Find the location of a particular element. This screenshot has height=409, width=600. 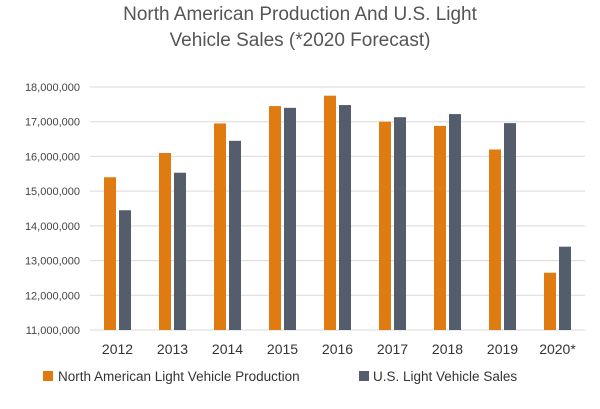

x-tick-label: 2012 is located at coordinates (117, 349).